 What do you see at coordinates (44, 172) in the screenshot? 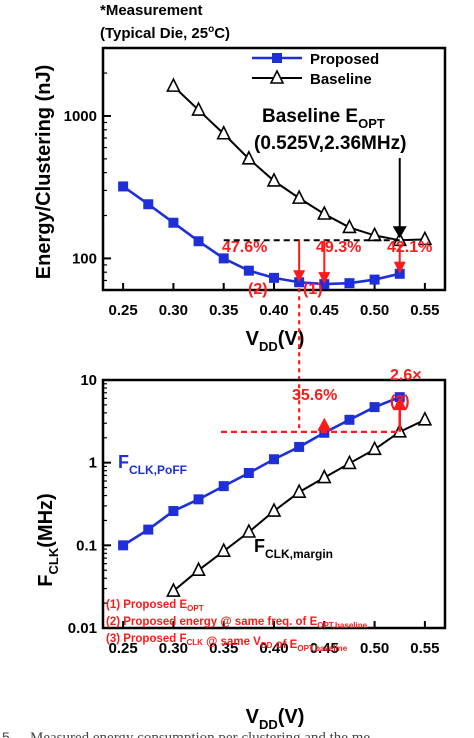
I see `energy-y-label: Energy/Clustering (nJ)` at bounding box center [44, 172].